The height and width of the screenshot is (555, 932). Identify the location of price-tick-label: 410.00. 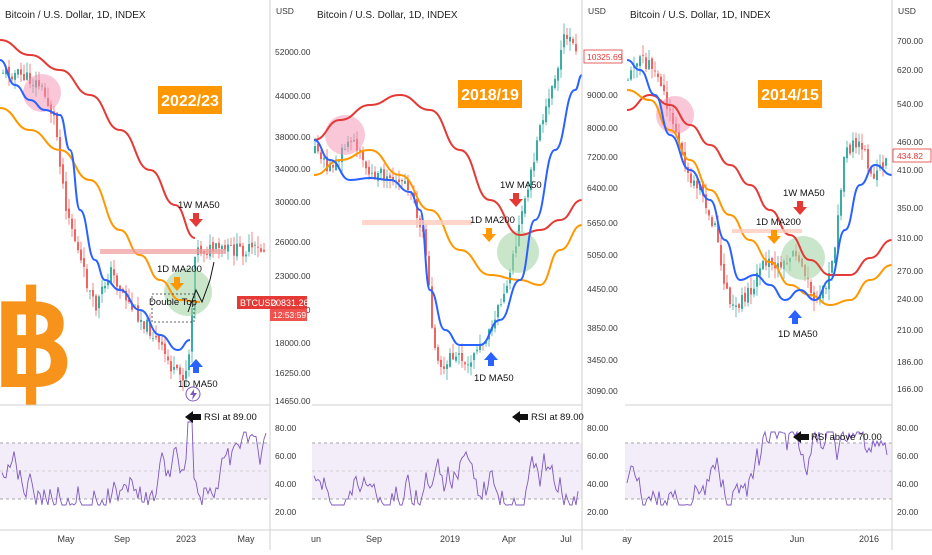
(910, 170).